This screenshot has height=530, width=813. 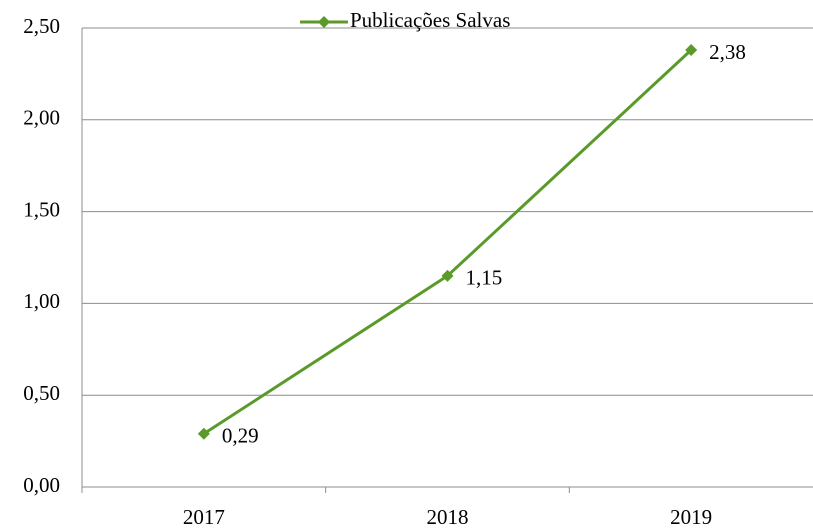 I want to click on y-tick-label: 2,00, so click(x=41, y=118).